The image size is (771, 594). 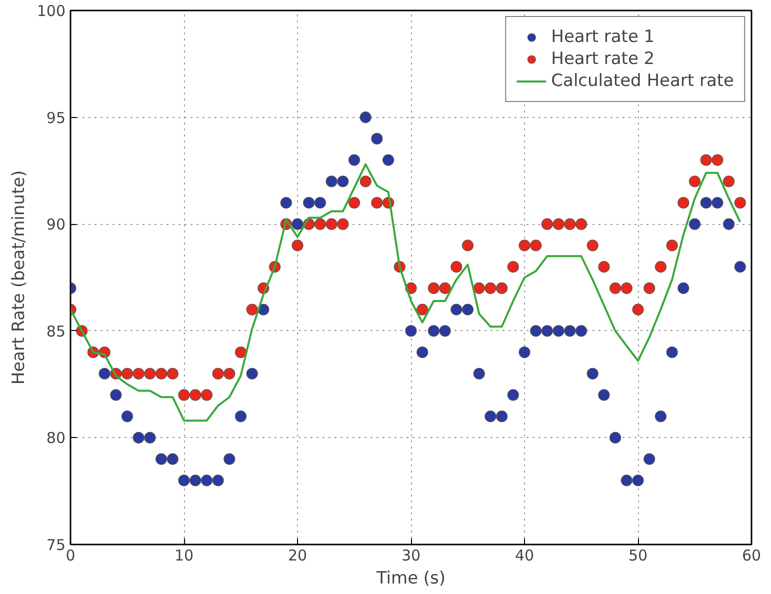 What do you see at coordinates (71, 555) in the screenshot?
I see `x-tick-label: 0` at bounding box center [71, 555].